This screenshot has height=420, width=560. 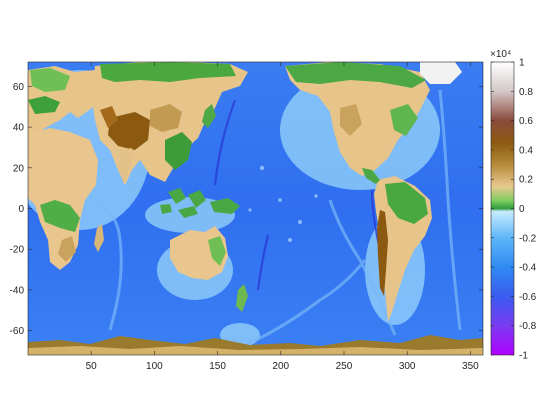 I want to click on colorbar-ticks: 1 0.8 0.6 0.4 0.2 0 -0.2 -0.4 -0.6 -0.8 -1, so click(x=514, y=210).